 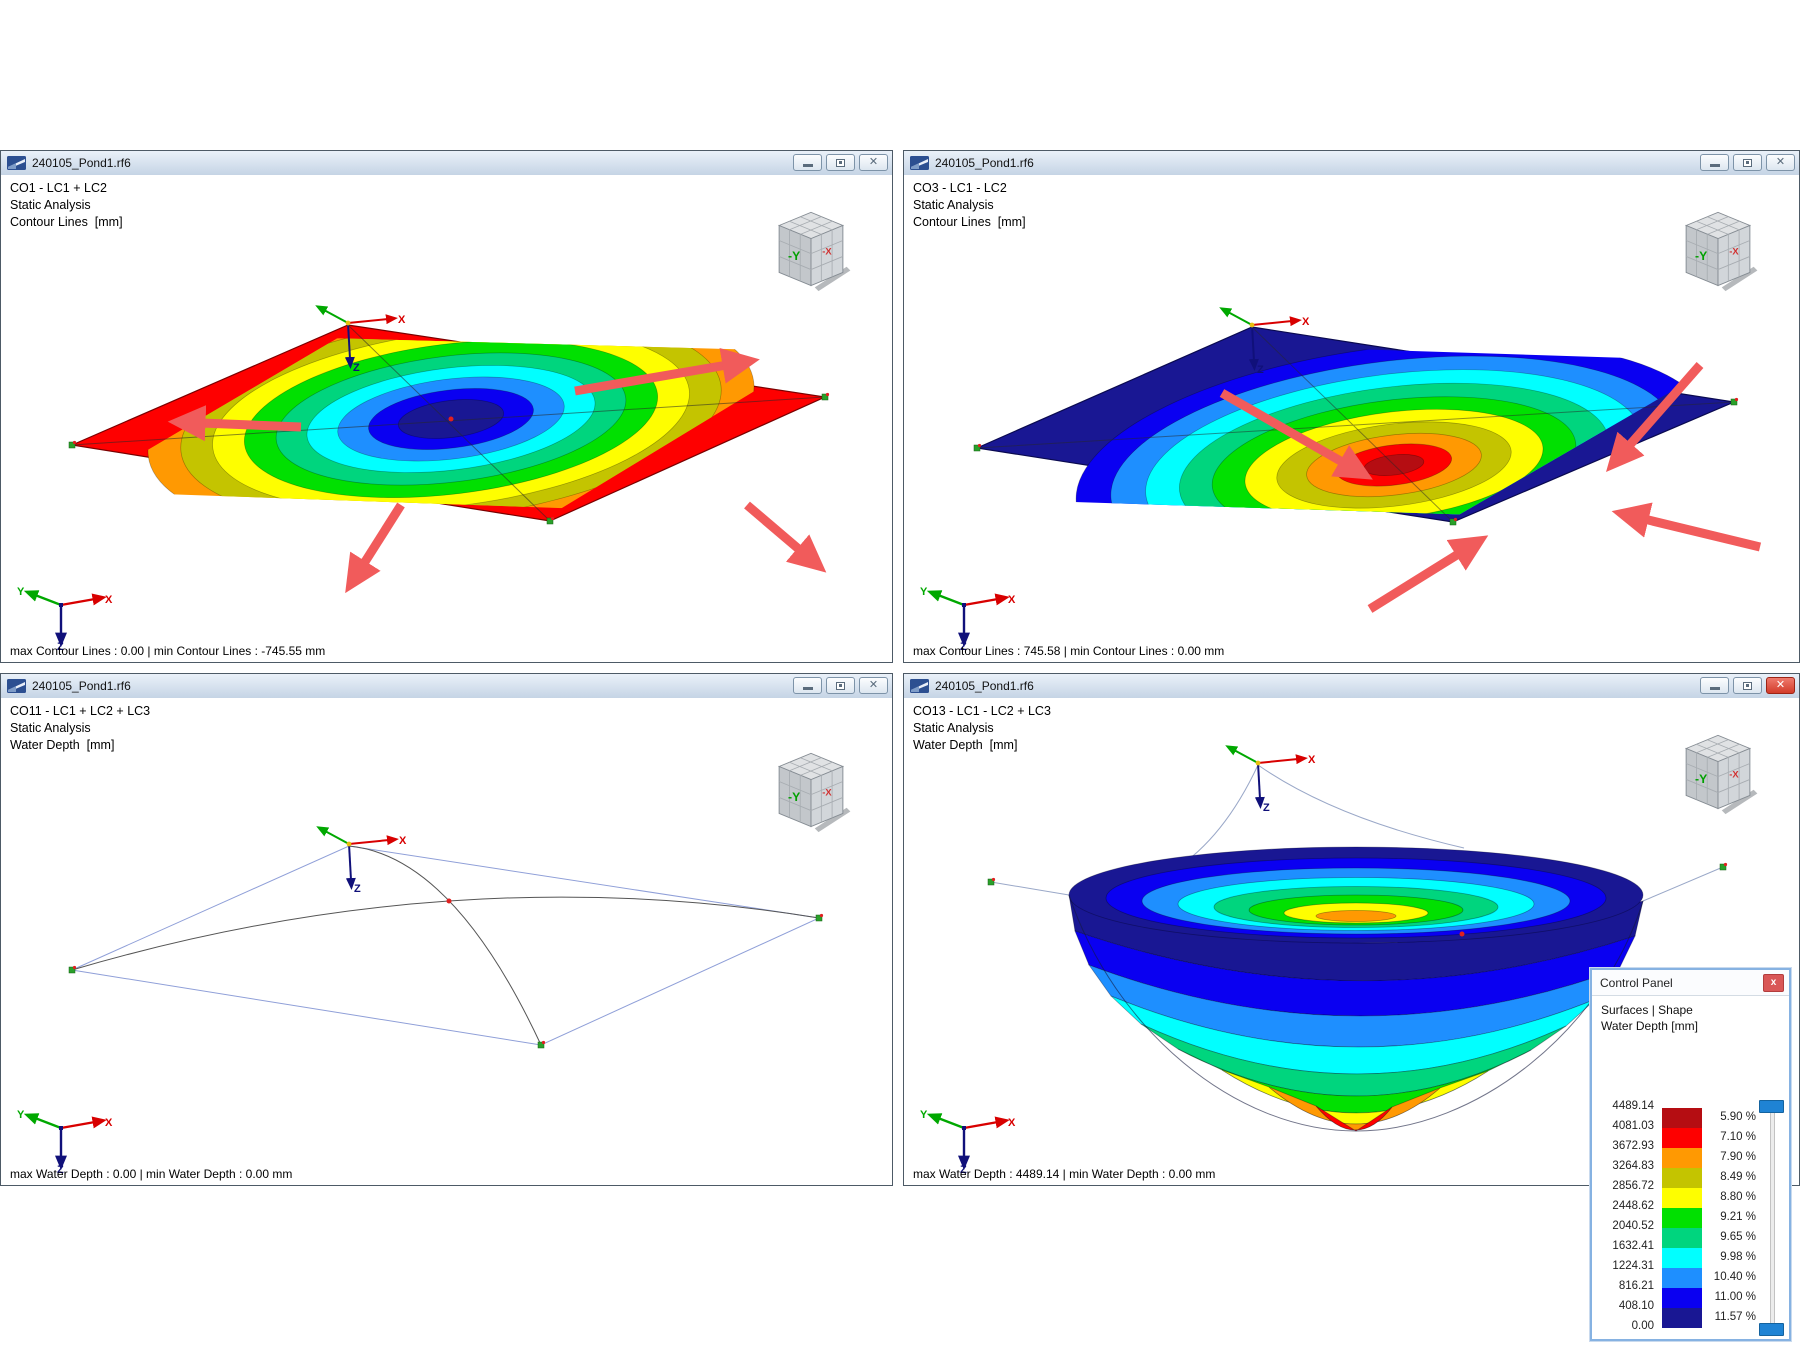 What do you see at coordinates (446, 981) in the screenshot?
I see `corner-nodes` at bounding box center [446, 981].